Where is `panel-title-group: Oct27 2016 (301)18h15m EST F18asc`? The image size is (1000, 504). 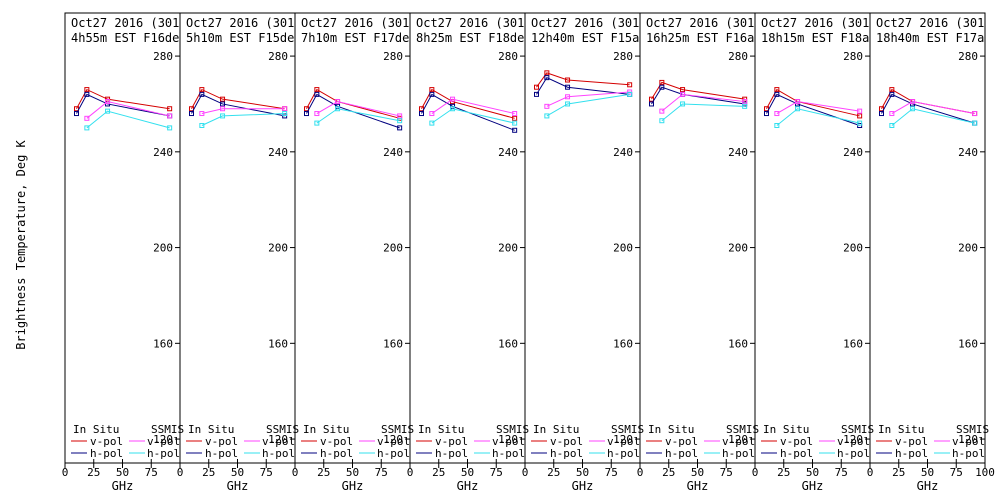 panel-title-group: Oct27 2016 (301)18h15m EST F18asc is located at coordinates (819, 30).